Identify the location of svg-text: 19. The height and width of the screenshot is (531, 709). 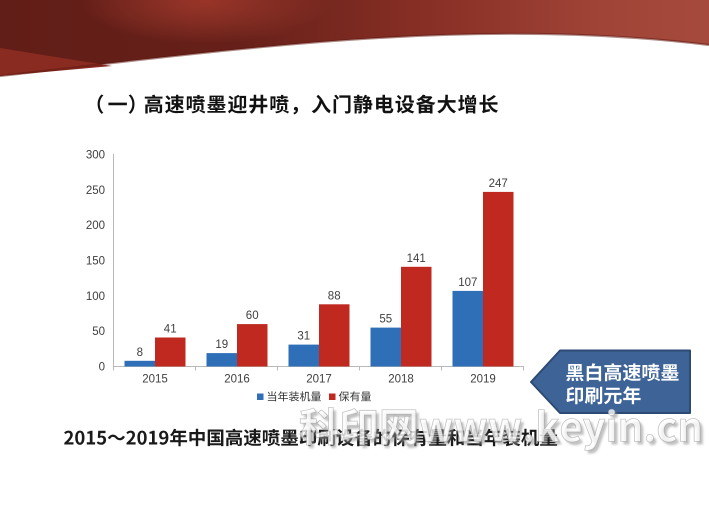
(221, 345).